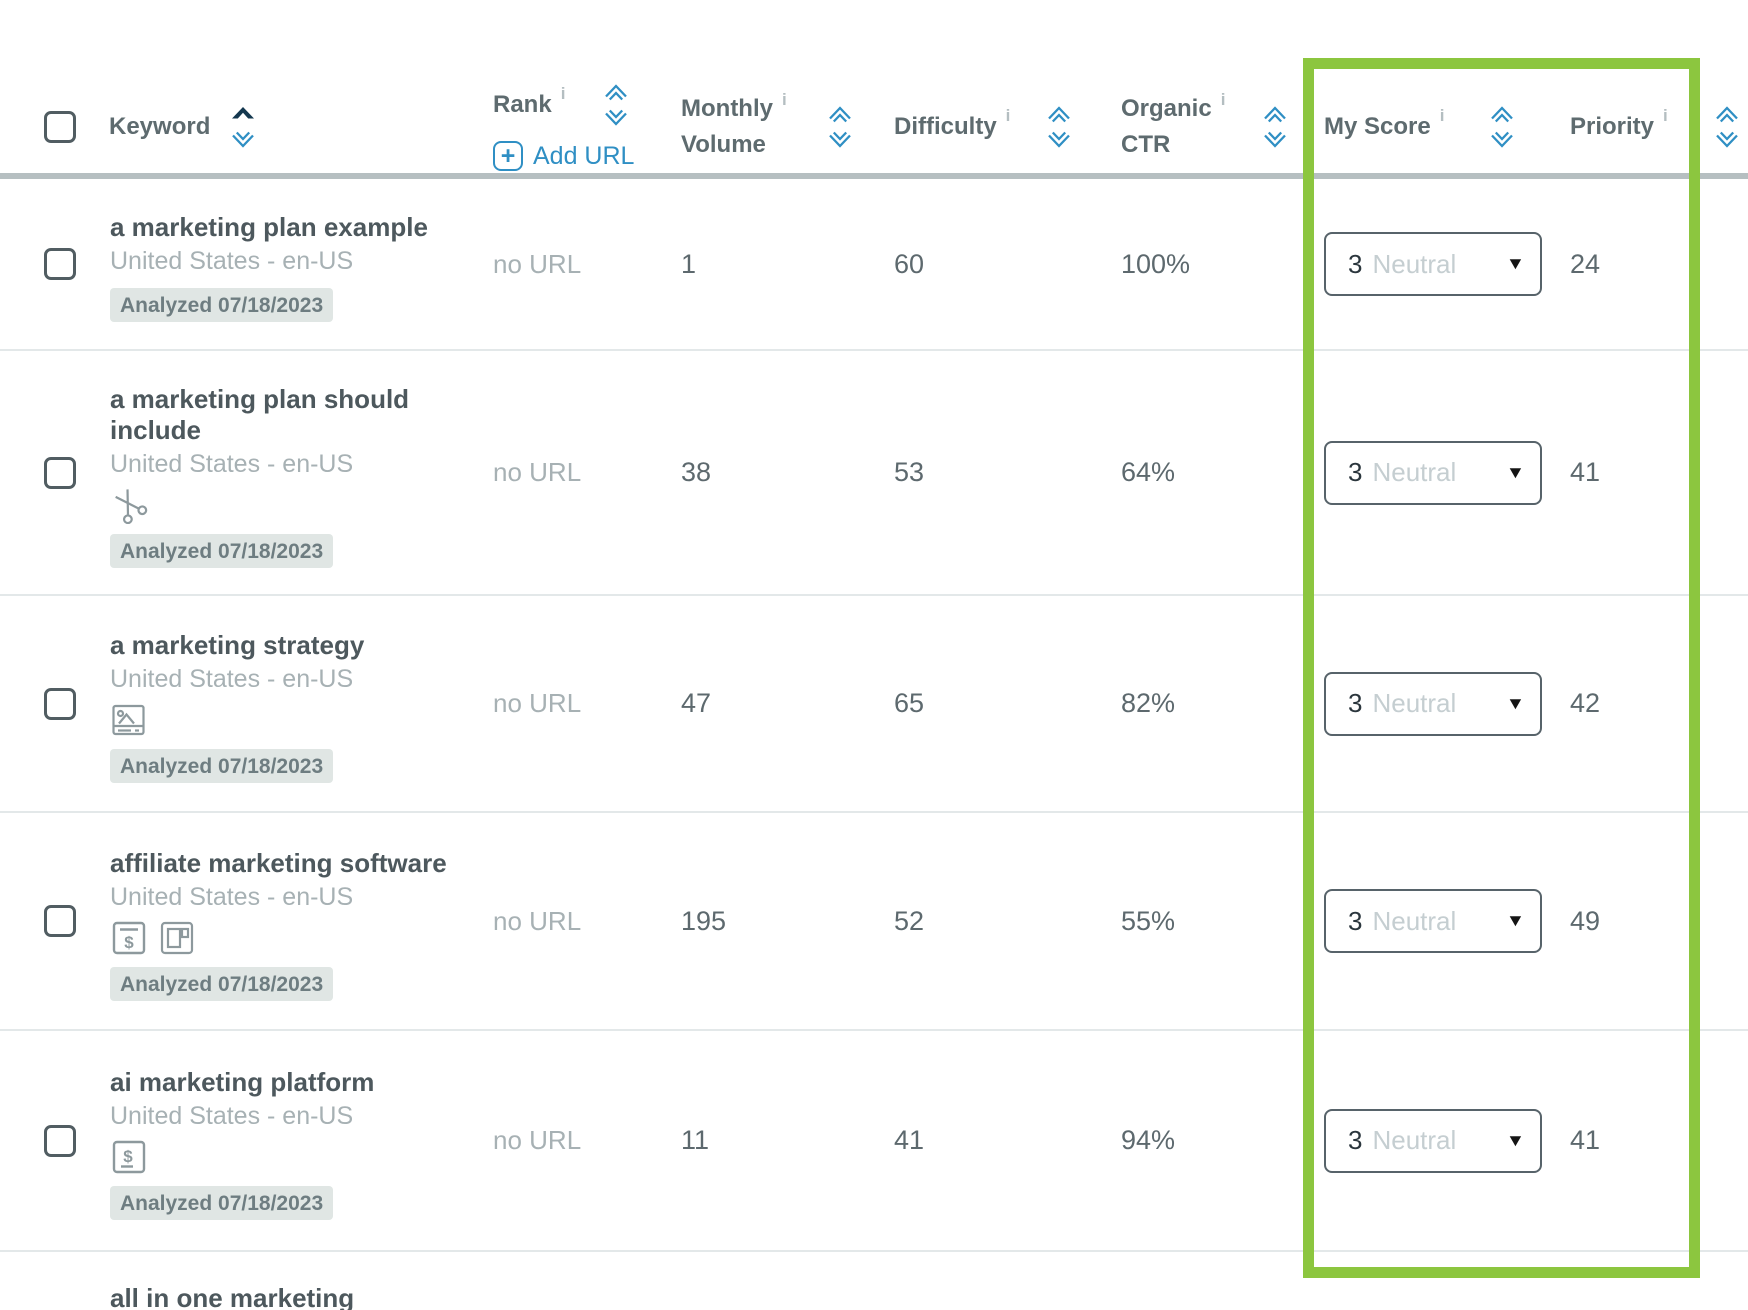 The height and width of the screenshot is (1310, 1748). What do you see at coordinates (783, 86) in the screenshot?
I see `header-monthly-volume: Monthly i Volume` at bounding box center [783, 86].